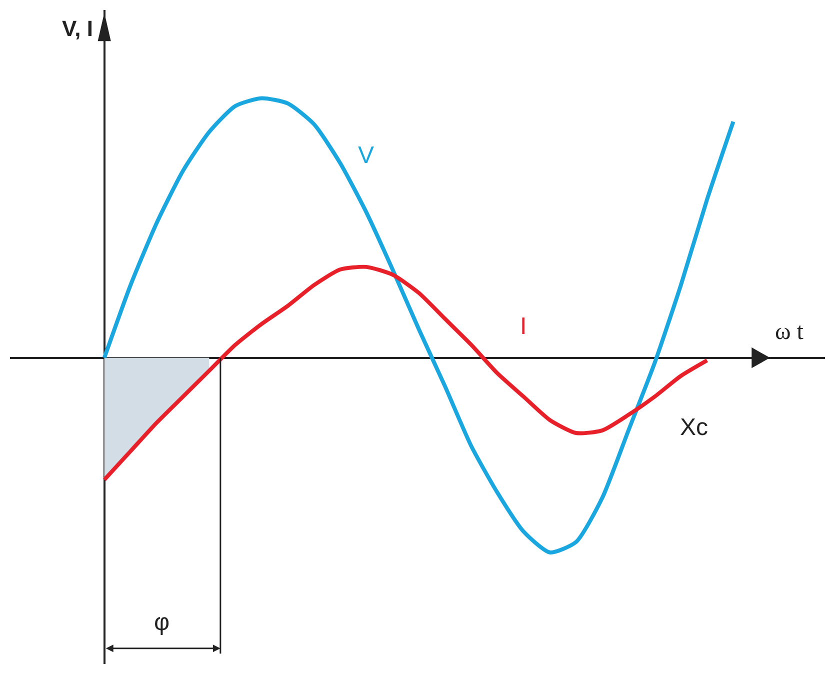  Describe the element at coordinates (694, 427) in the screenshot. I see `annotation: Xc` at that location.